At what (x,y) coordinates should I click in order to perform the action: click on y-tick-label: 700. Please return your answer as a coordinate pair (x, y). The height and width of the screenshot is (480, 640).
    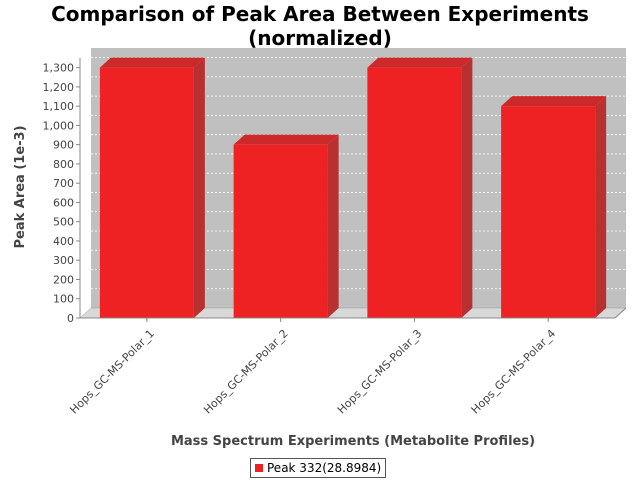
    Looking at the image, I should click on (63, 183).